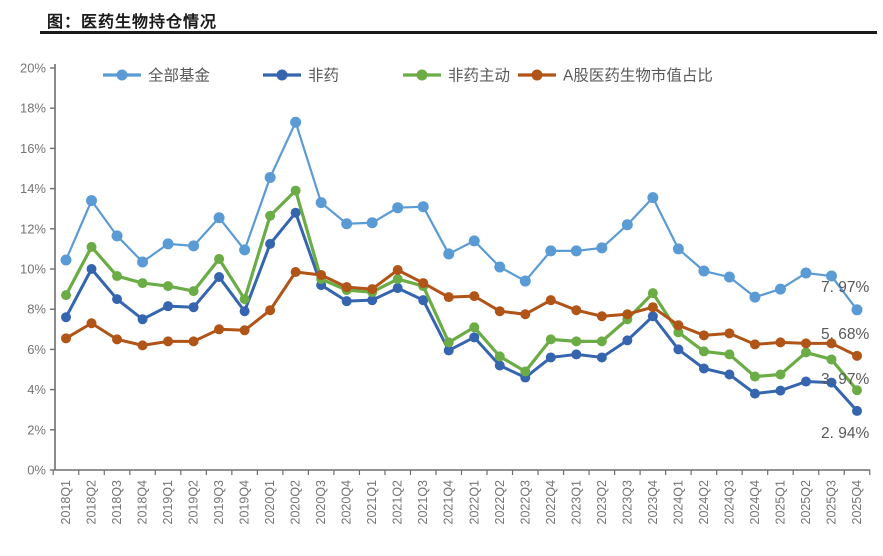 The height and width of the screenshot is (556, 883). I want to click on x-category-label: 2025Q4, so click(857, 502).